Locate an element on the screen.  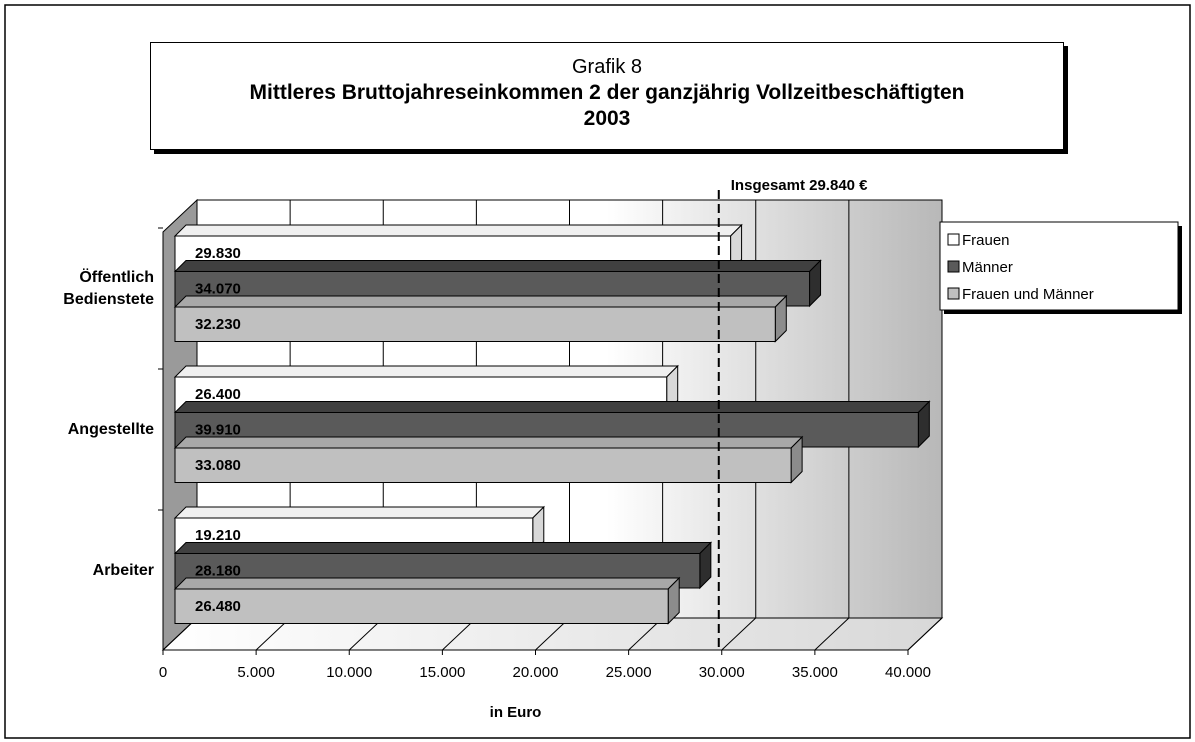
legend-label: Männer is located at coordinates (987, 267).